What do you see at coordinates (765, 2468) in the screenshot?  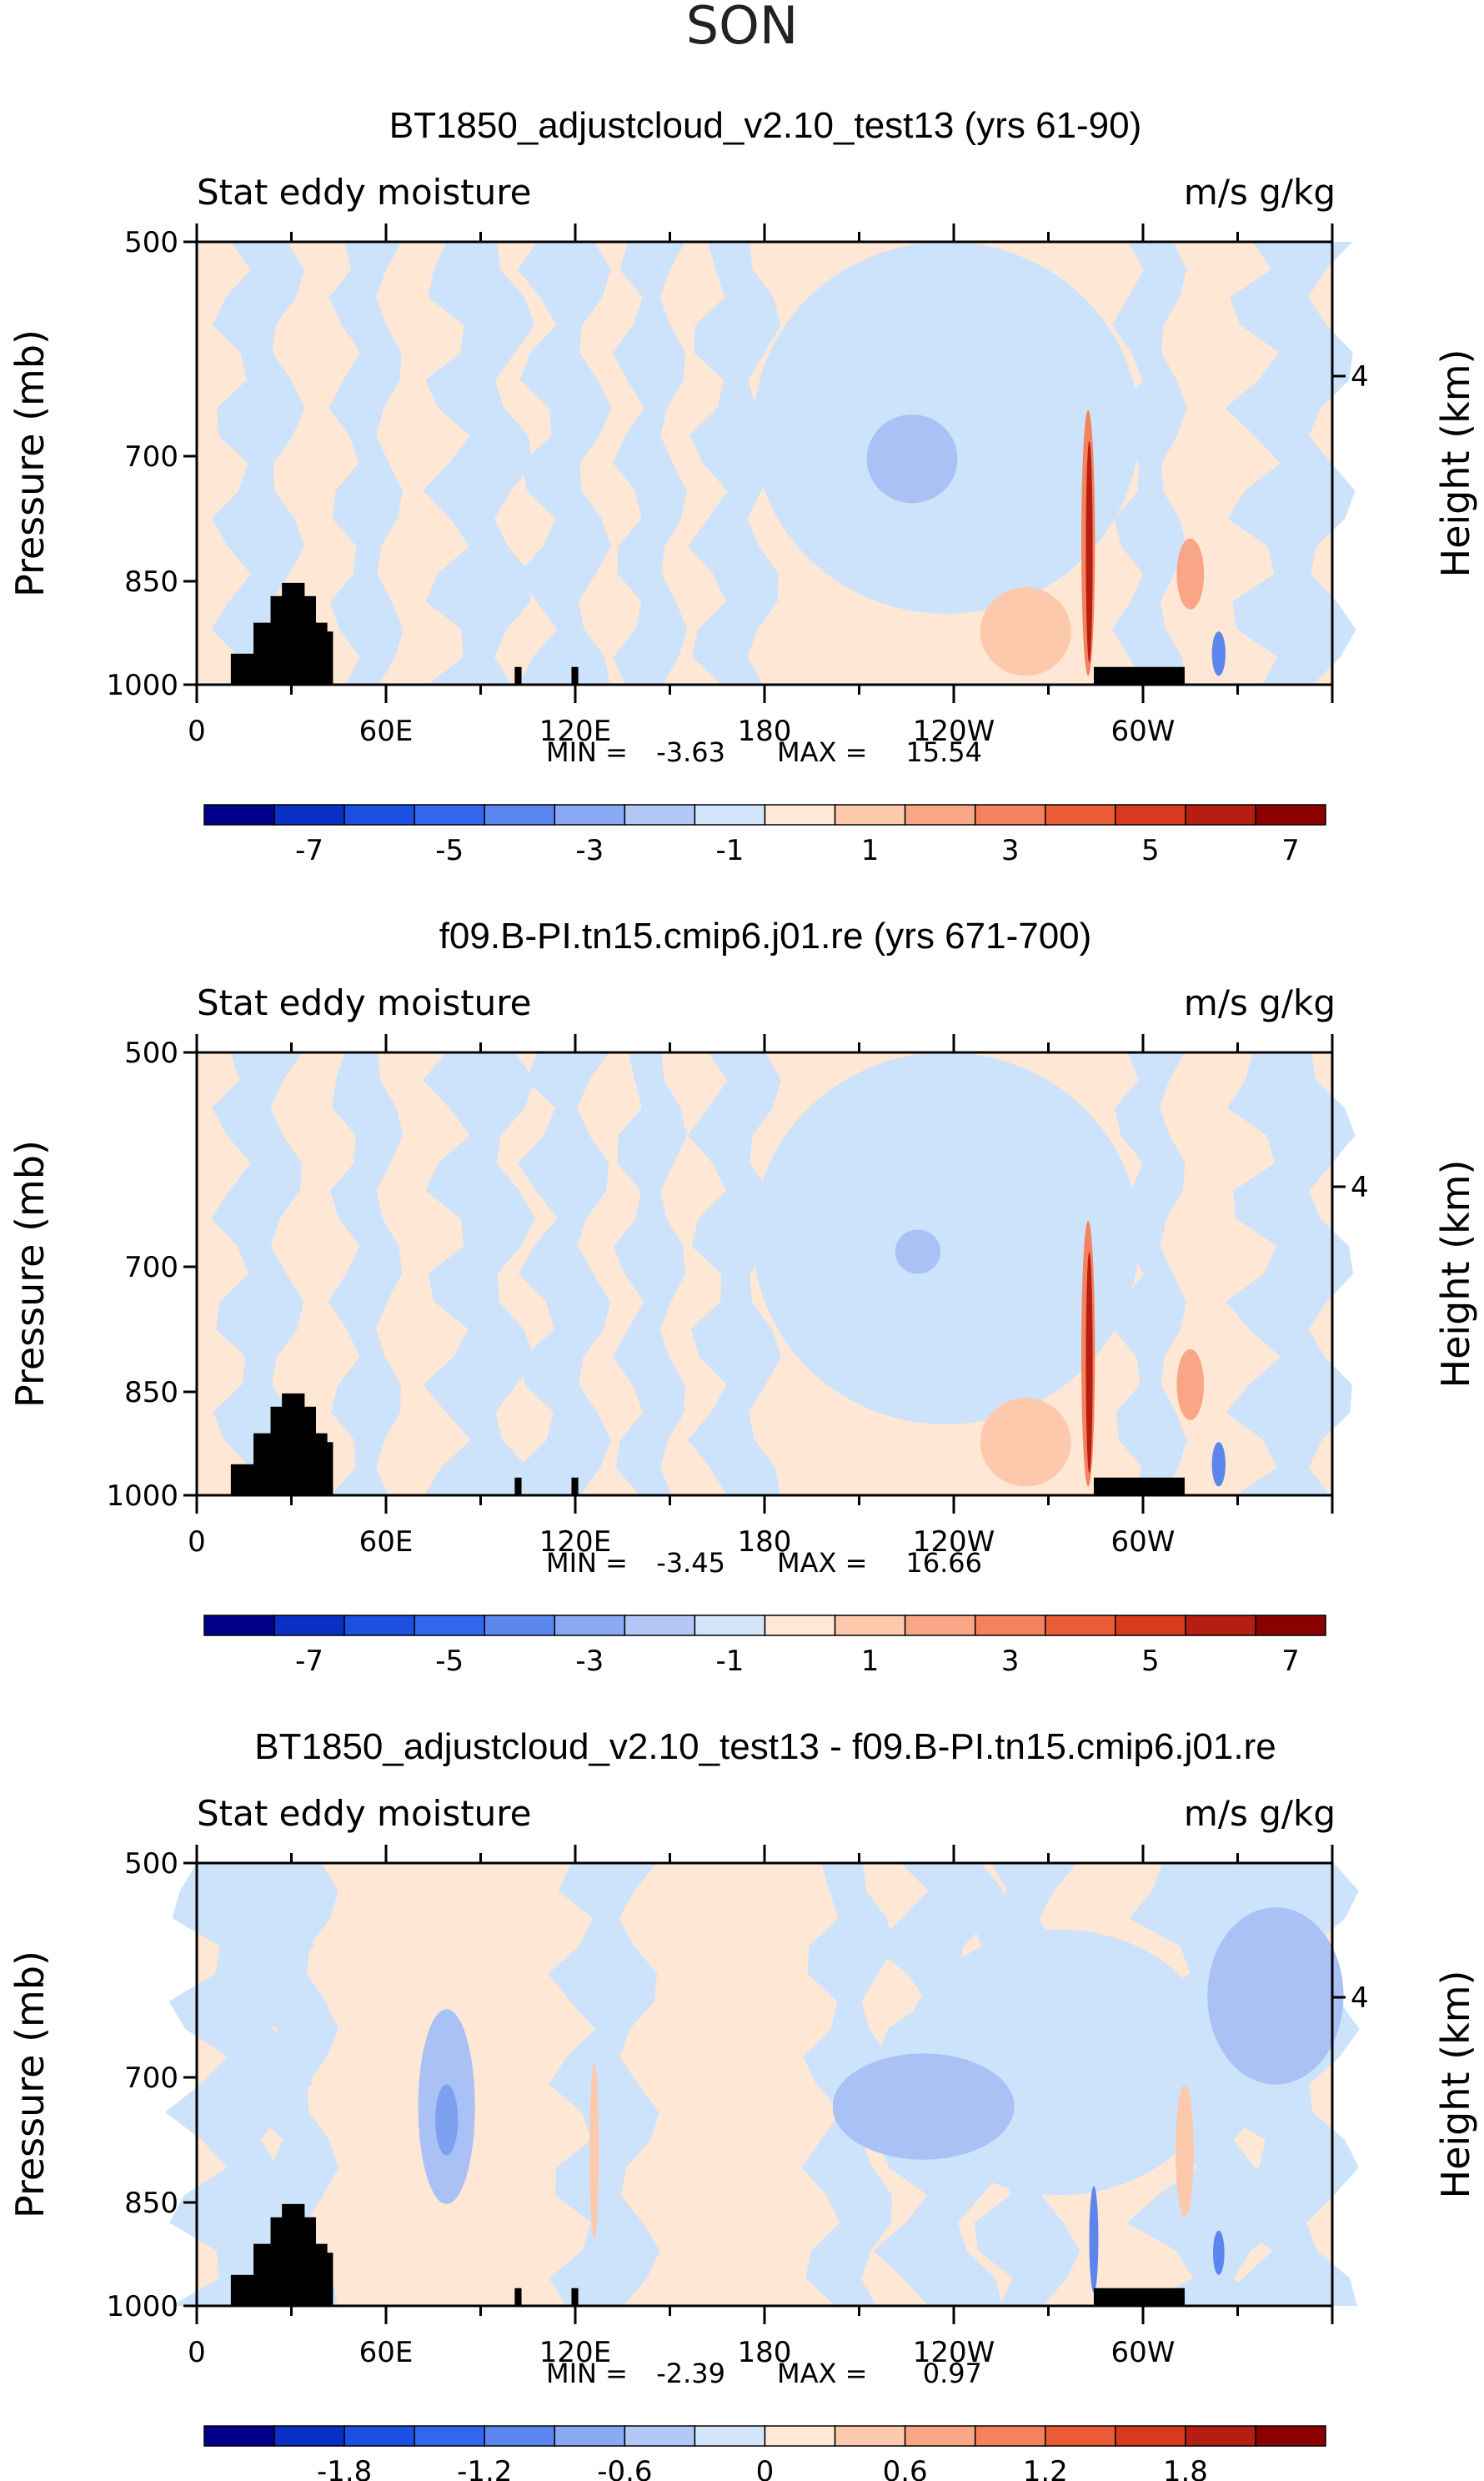 I see `colorbar-label: 0` at bounding box center [765, 2468].